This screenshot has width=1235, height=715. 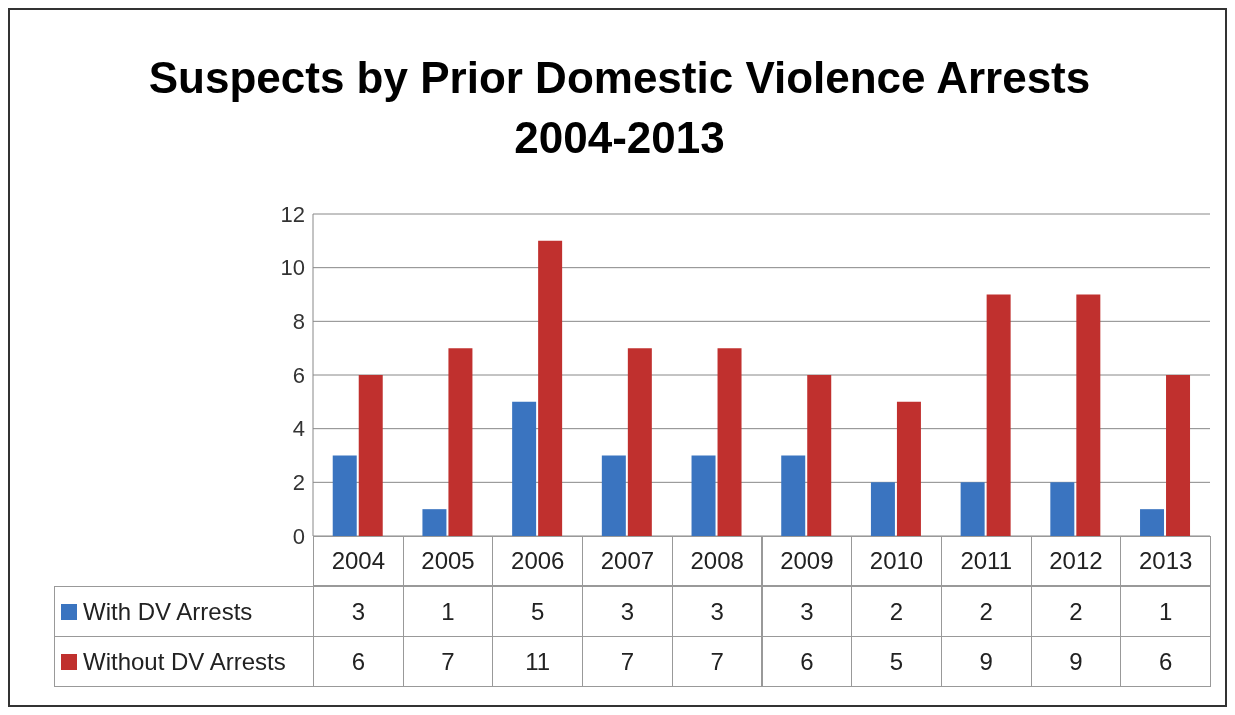 I want to click on legend-label: Without DV Arrests, so click(x=184, y=661).